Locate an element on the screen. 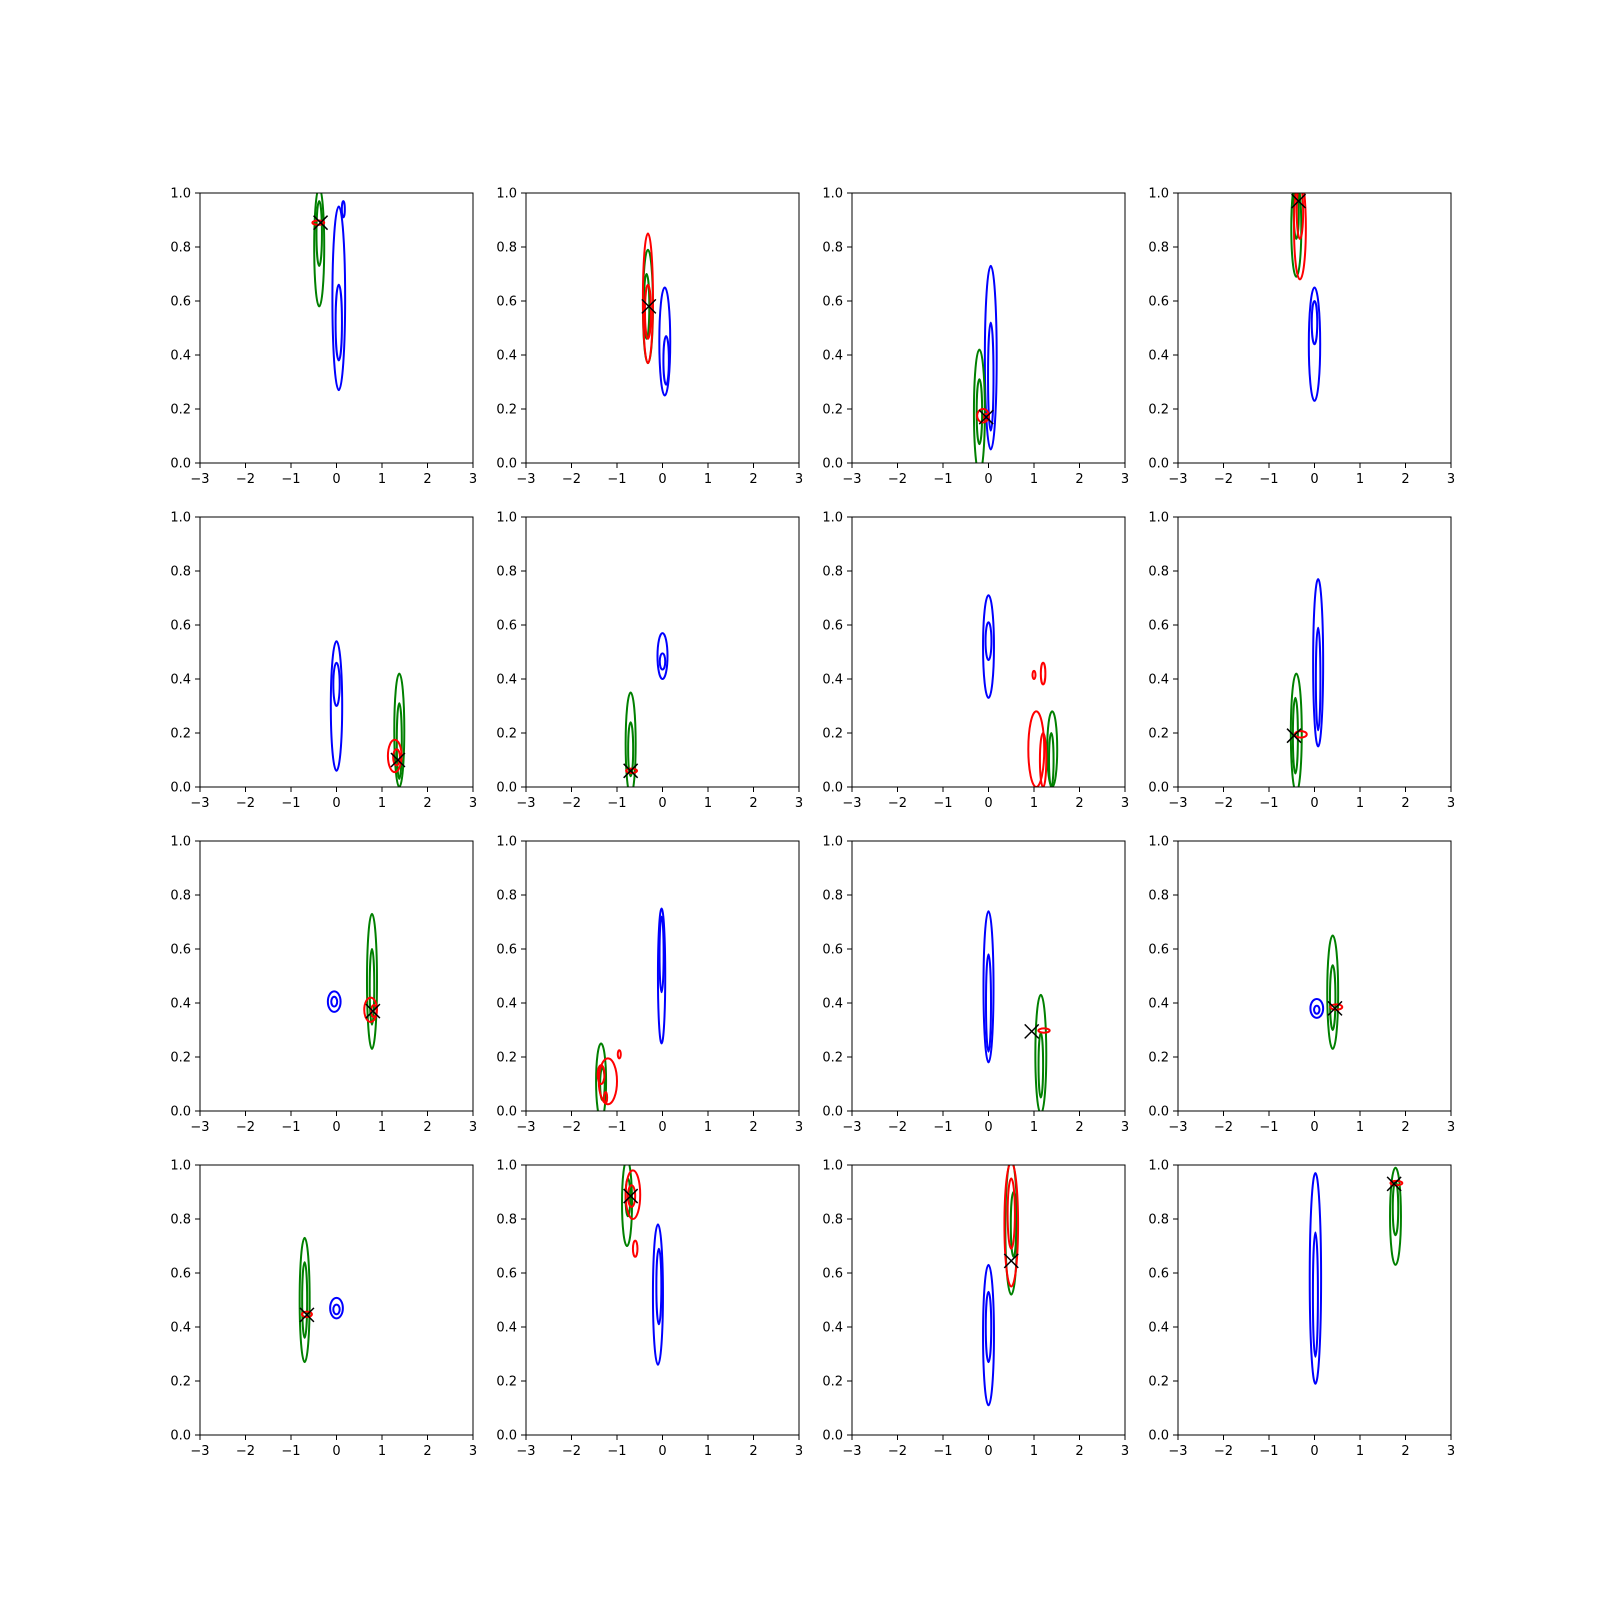  subplot-16: −3 −2 −1 0 1 2 3 0.0 0.2 0.4 0.6 0.8 1.0 is located at coordinates (1301, 1309).